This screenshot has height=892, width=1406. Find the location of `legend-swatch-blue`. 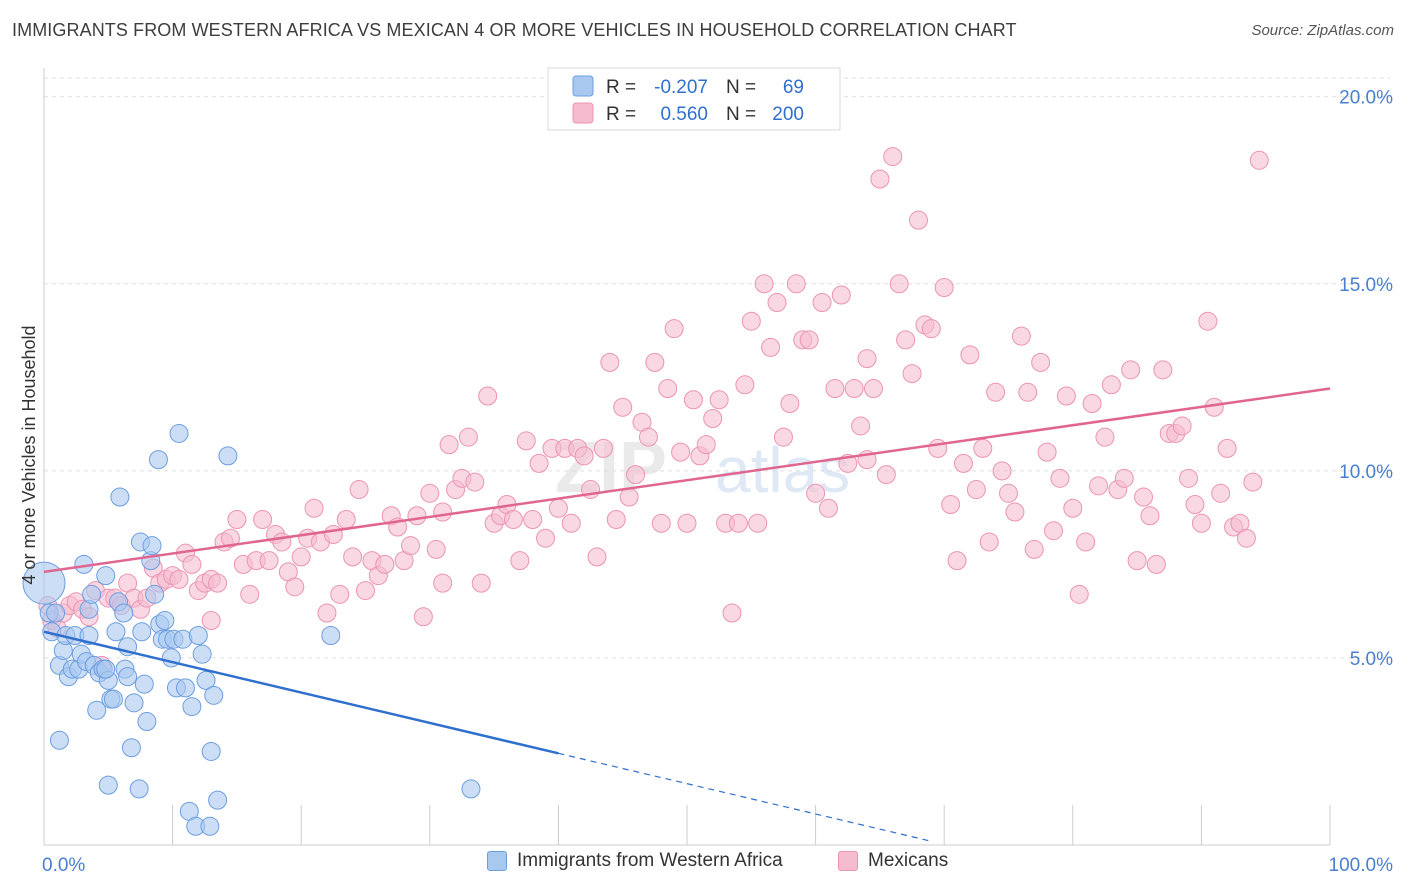

legend-swatch-blue is located at coordinates (583, 86).